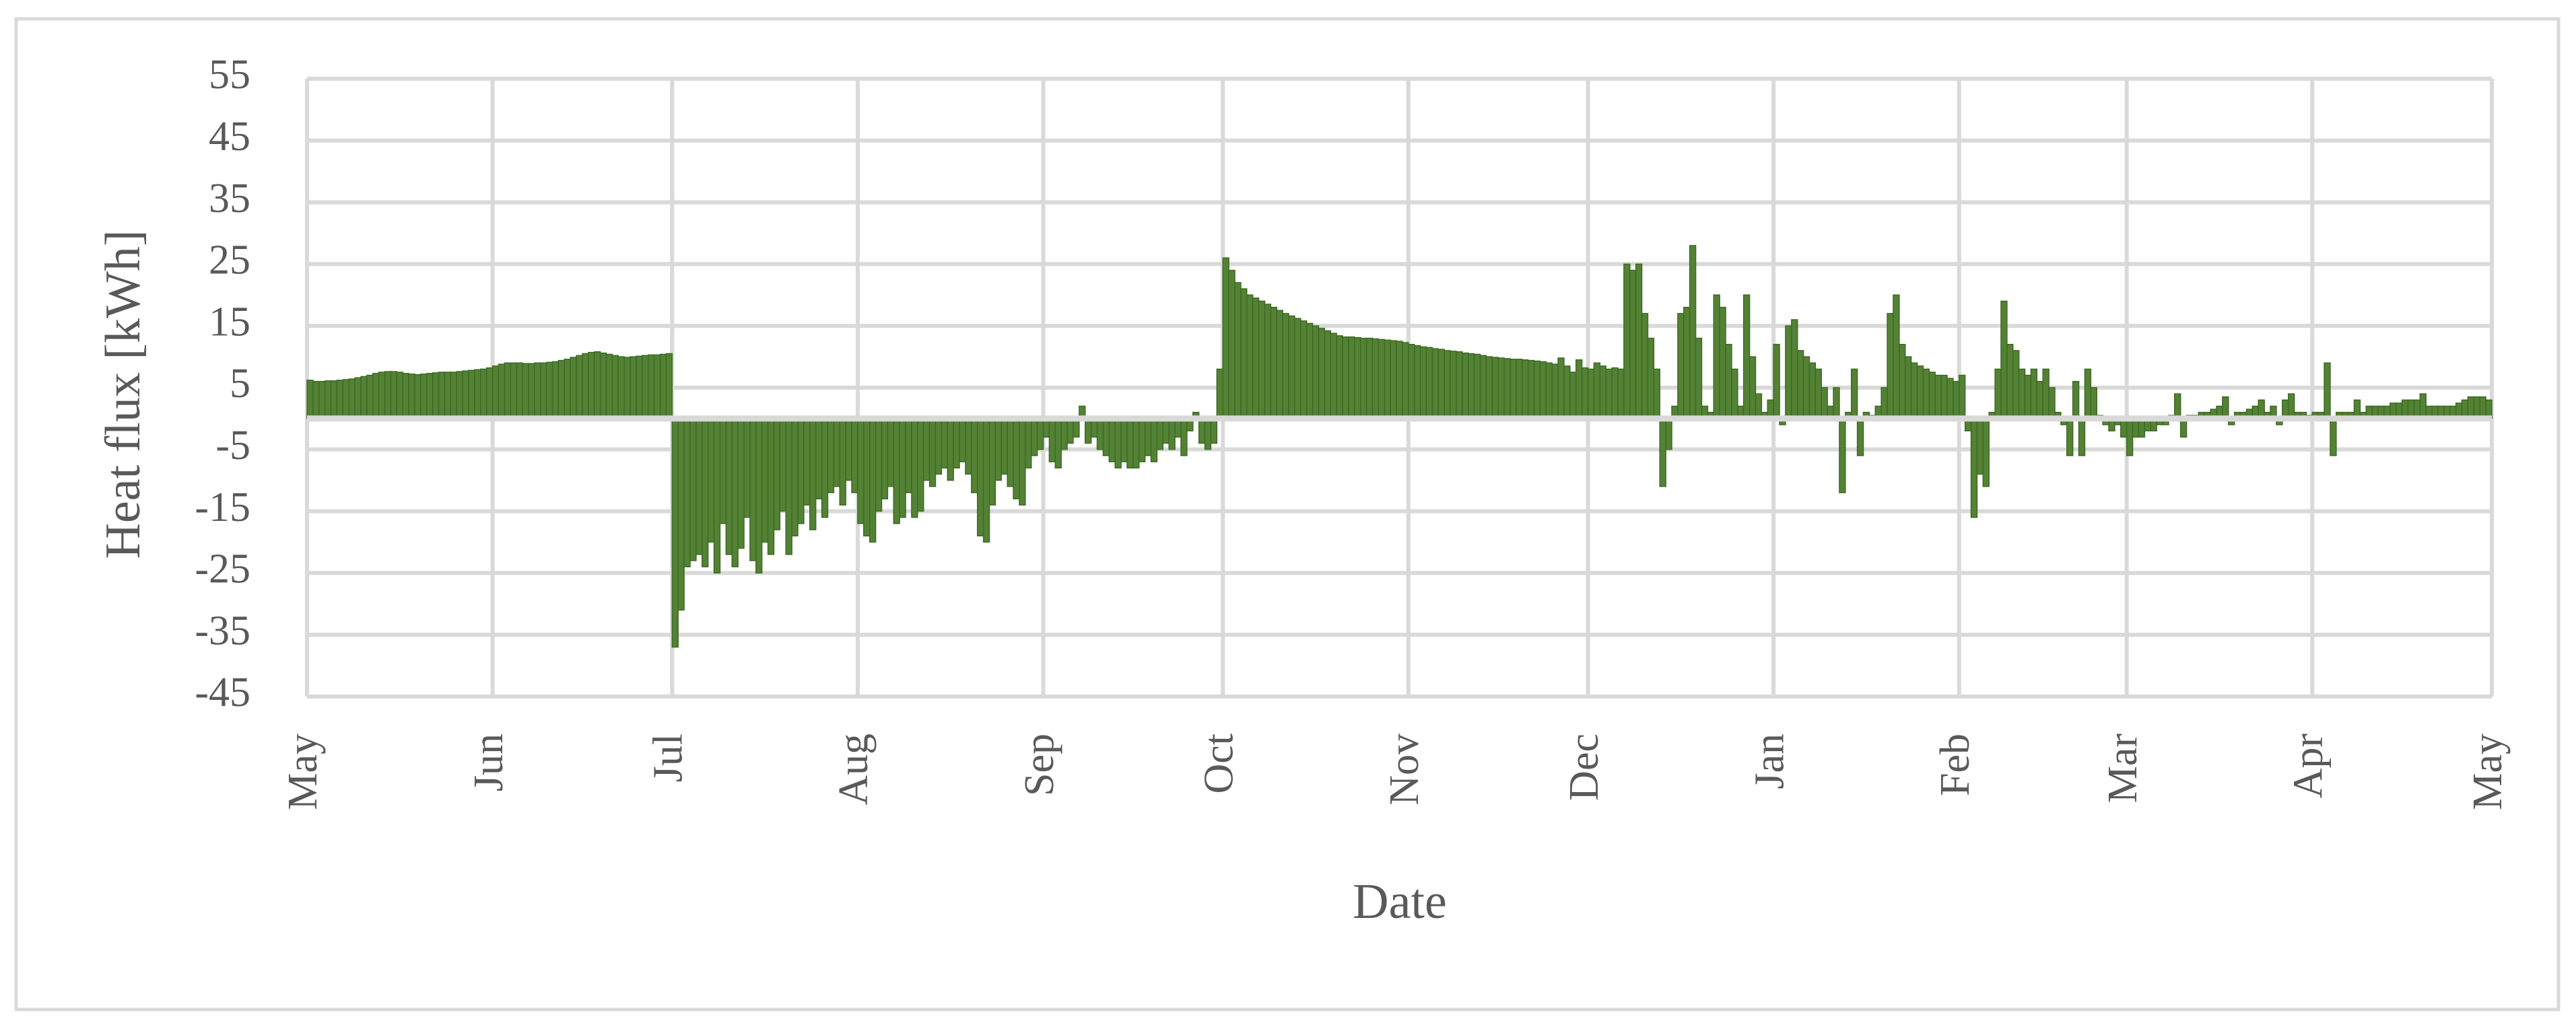  I want to click on x-tick-label: Dec, so click(1584, 767).